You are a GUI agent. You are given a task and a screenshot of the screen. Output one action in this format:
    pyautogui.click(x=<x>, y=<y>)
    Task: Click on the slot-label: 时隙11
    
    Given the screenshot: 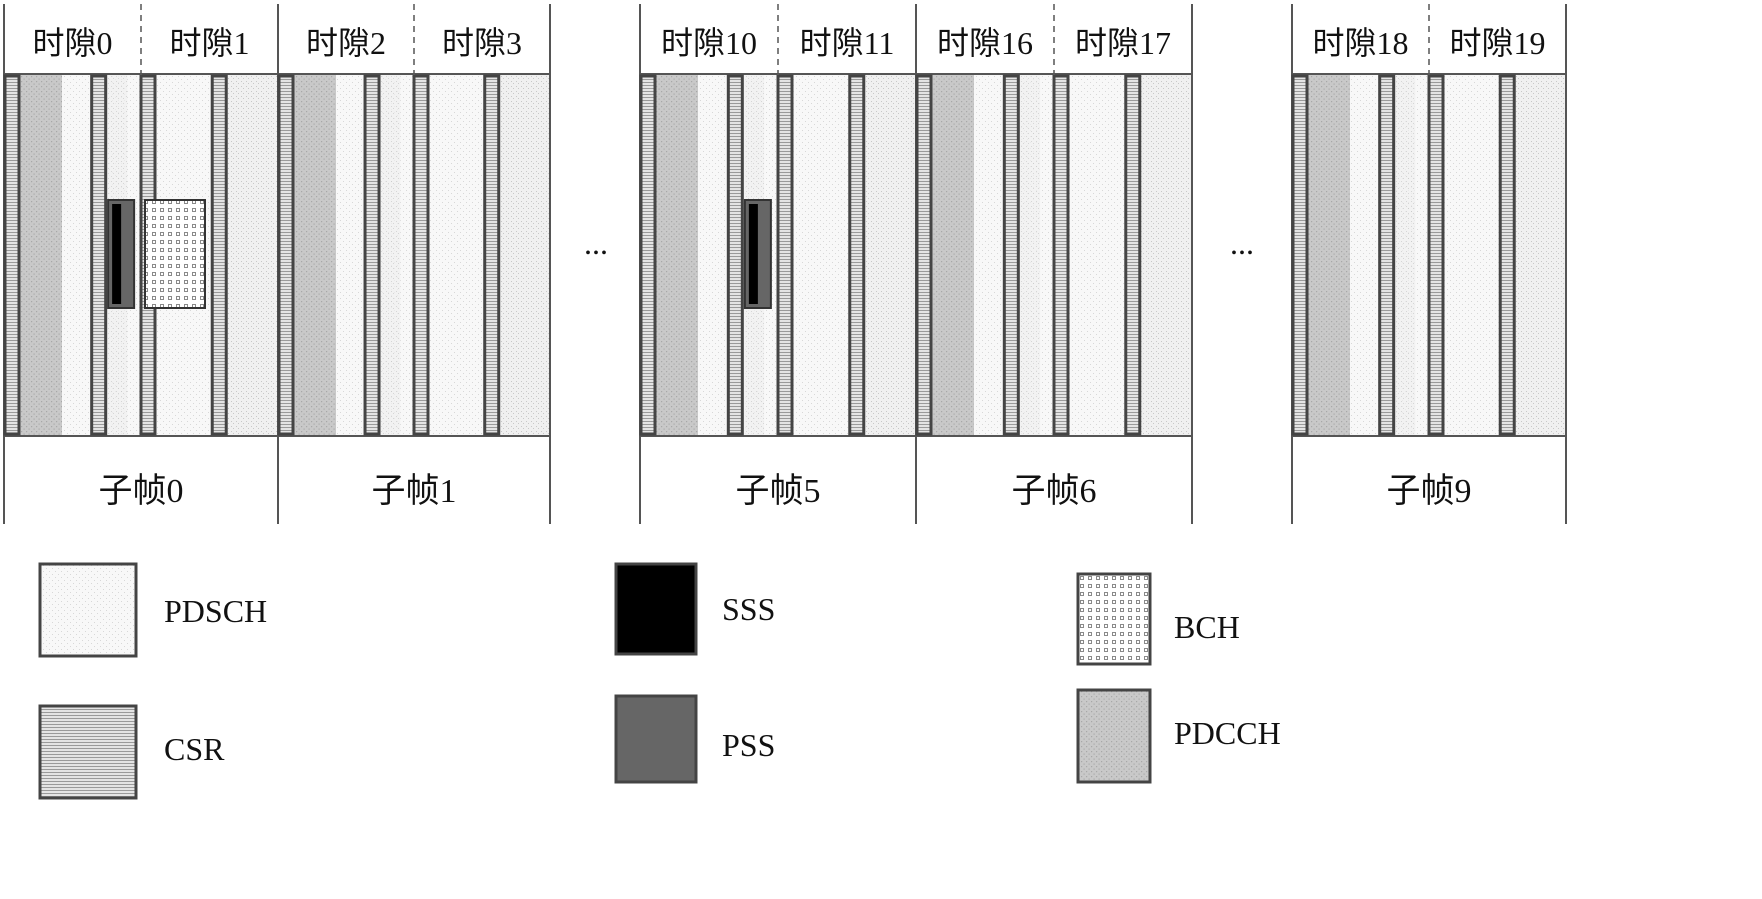 What is the action you would take?
    pyautogui.click(x=847, y=43)
    